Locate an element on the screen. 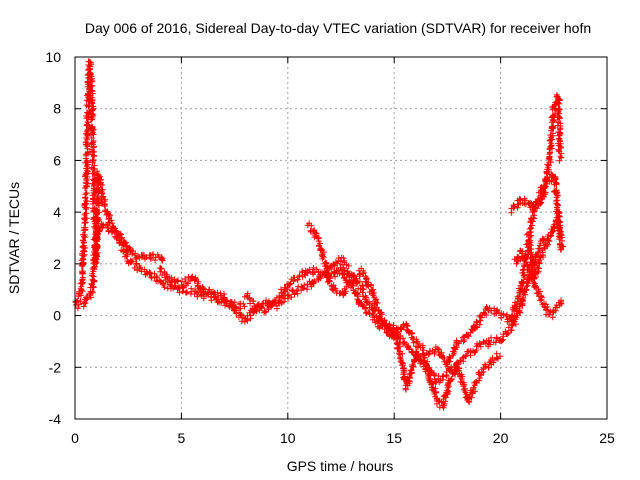 This screenshot has height=480, width=640. x-tick-label: 25 is located at coordinates (607, 438).